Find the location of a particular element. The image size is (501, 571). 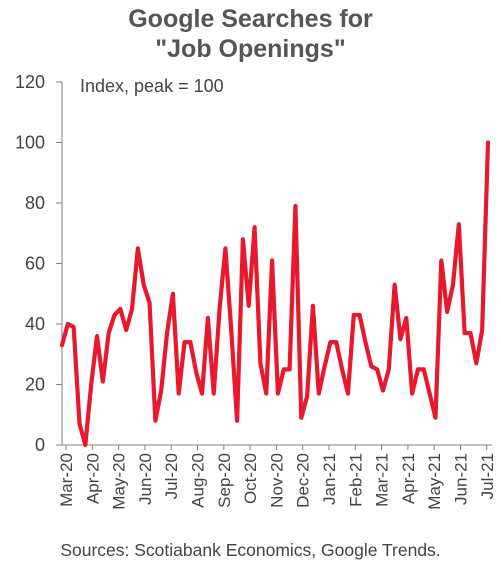

y-tick-label: 100 is located at coordinates (30, 143).